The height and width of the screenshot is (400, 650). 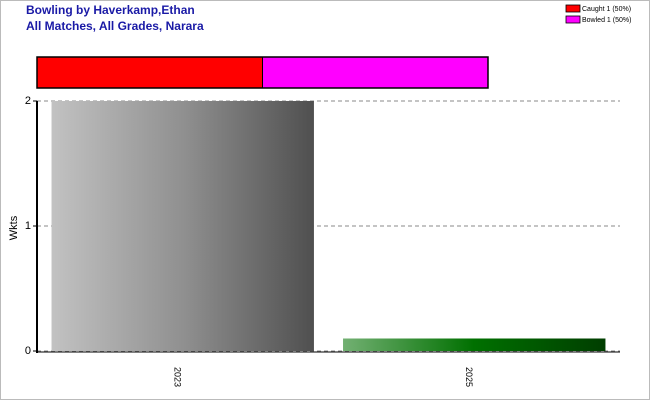 What do you see at coordinates (28, 226) in the screenshot?
I see `y-tick-label: 1` at bounding box center [28, 226].